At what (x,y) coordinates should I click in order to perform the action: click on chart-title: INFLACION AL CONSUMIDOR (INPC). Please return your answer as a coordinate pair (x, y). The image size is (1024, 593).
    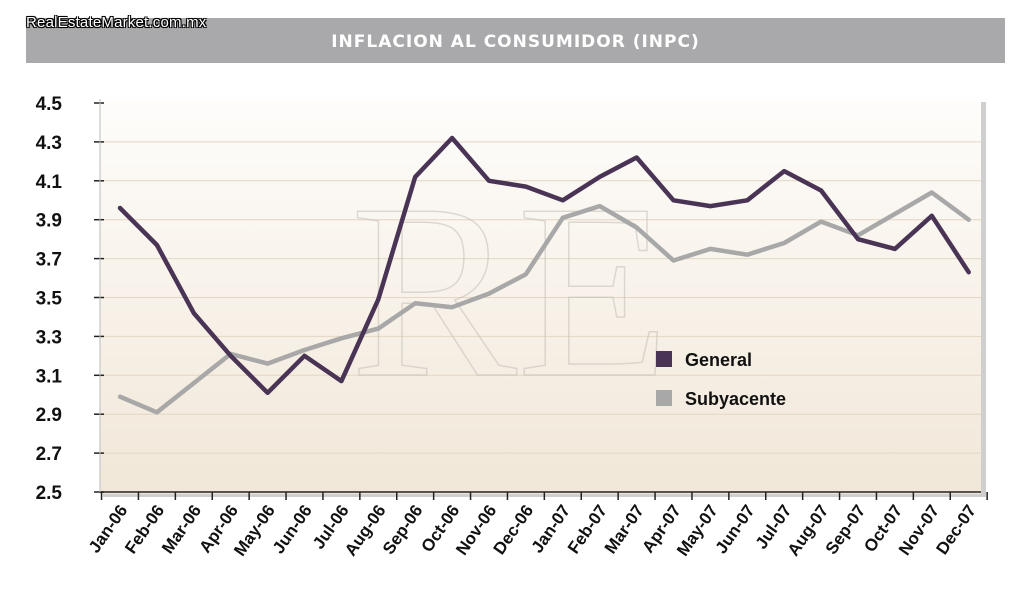
    Looking at the image, I should click on (515, 42).